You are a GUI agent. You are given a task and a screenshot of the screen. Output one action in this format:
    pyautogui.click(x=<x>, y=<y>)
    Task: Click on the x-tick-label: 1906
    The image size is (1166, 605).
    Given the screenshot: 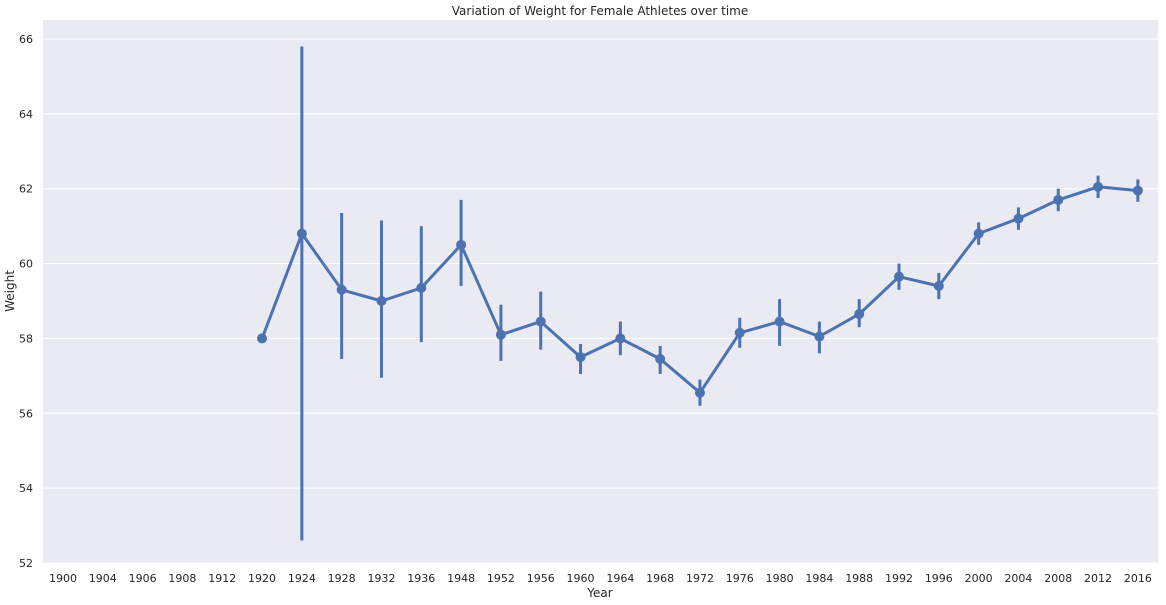 What is the action you would take?
    pyautogui.click(x=143, y=578)
    